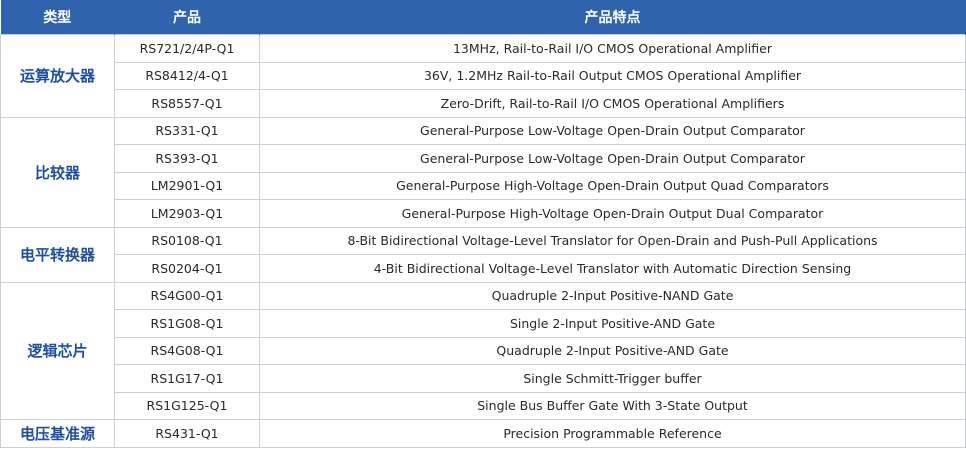 The width and height of the screenshot is (966, 465). What do you see at coordinates (57, 254) in the screenshot?
I see `category-cell: 电平转换器` at bounding box center [57, 254].